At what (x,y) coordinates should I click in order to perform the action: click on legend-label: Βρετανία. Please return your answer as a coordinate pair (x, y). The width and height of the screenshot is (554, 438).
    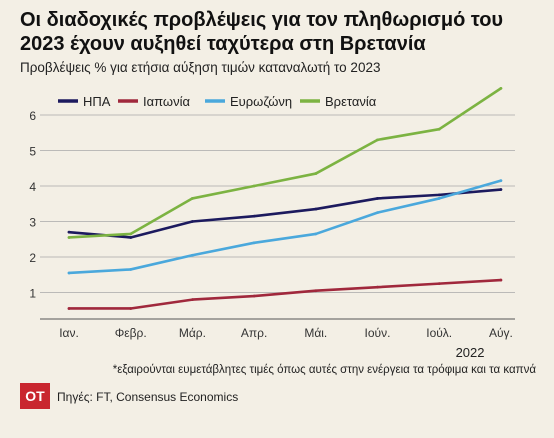
    Looking at the image, I should click on (351, 101).